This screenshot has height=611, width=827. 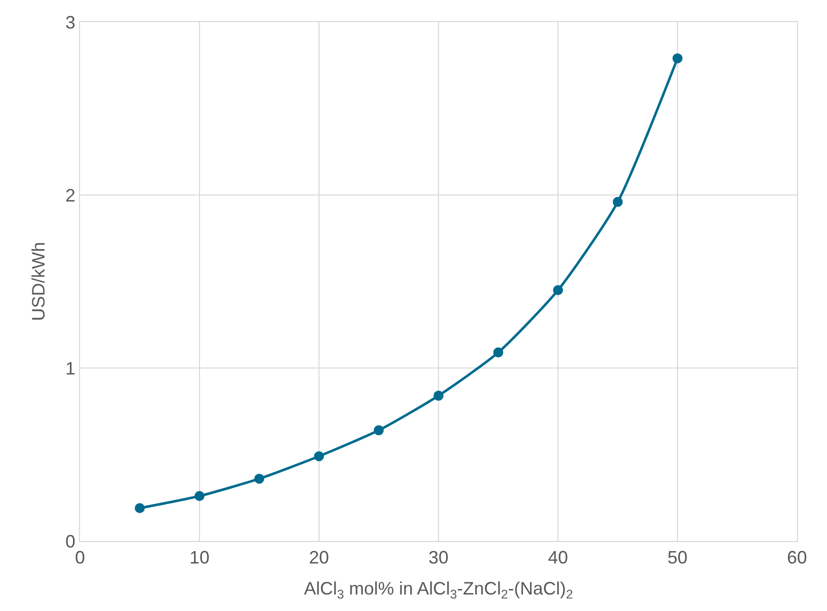 What do you see at coordinates (677, 558) in the screenshot?
I see `x-tick-label: 50` at bounding box center [677, 558].